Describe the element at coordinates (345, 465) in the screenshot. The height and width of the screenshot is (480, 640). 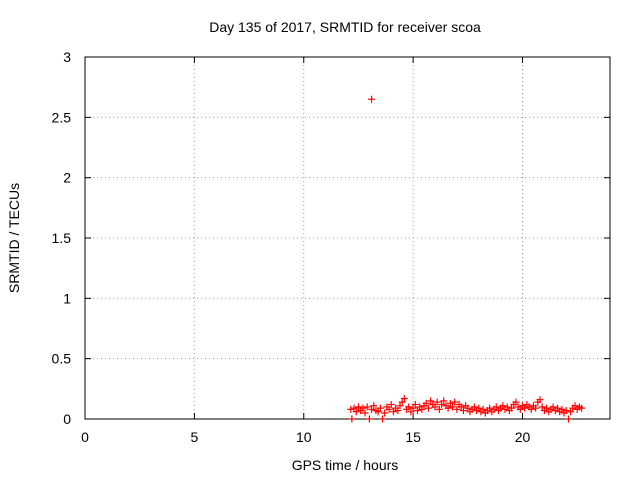
I see `x-axis-label: GPS time / hours` at that location.